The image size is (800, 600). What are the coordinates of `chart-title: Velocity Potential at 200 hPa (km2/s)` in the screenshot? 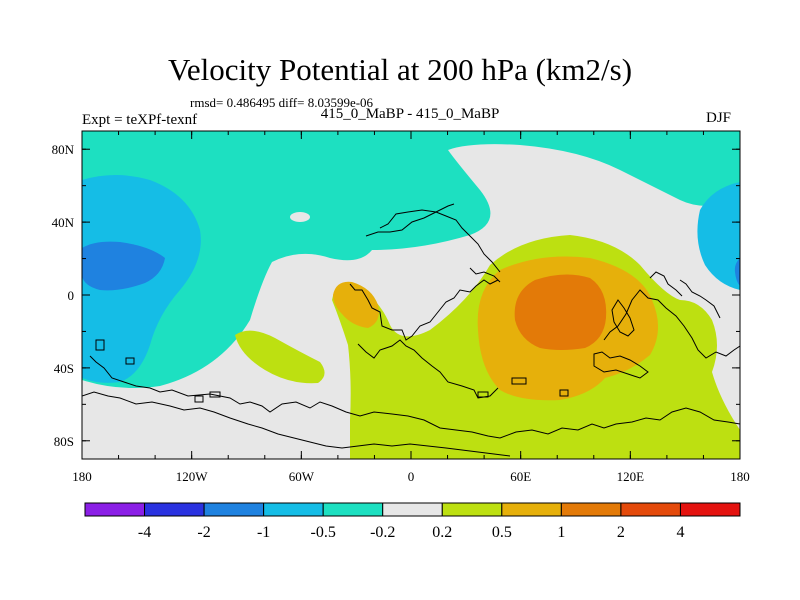 It's located at (400, 69).